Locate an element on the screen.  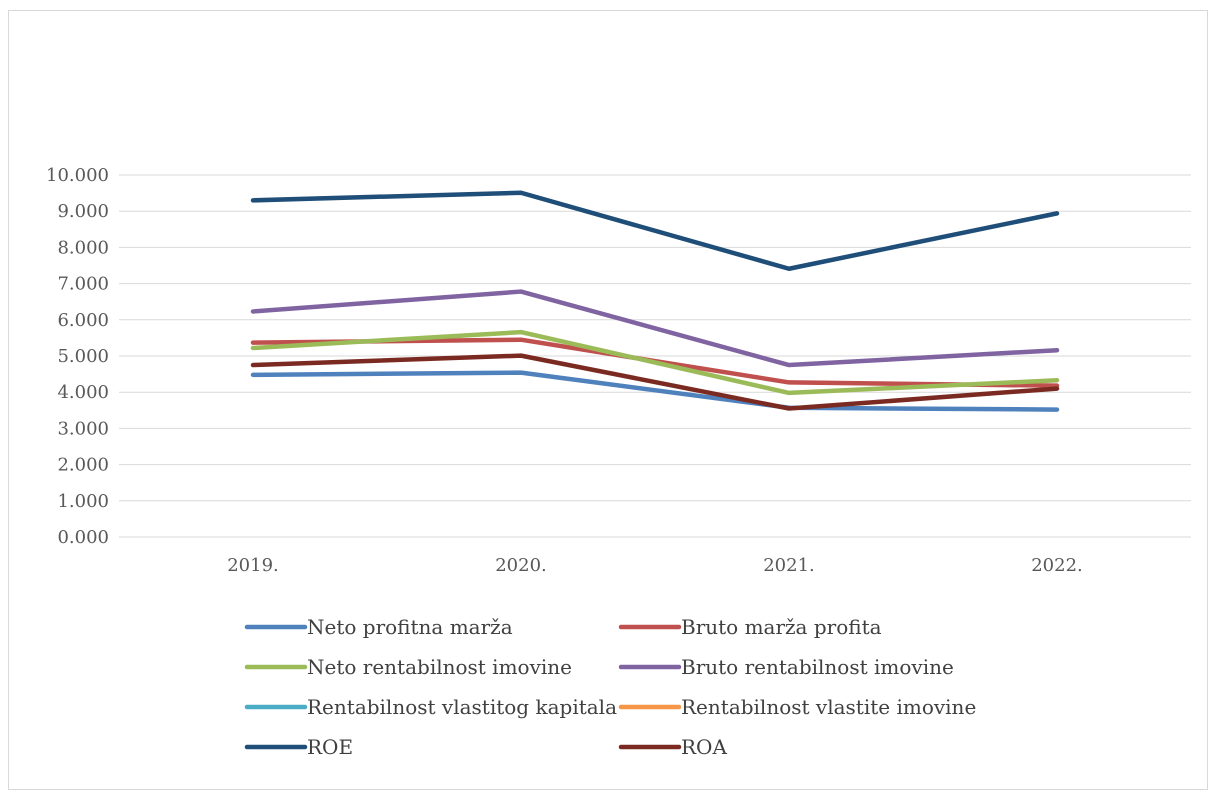
x-axis-tick-labels: 2019. 2020. 2021. 2022. is located at coordinates (655, 565).